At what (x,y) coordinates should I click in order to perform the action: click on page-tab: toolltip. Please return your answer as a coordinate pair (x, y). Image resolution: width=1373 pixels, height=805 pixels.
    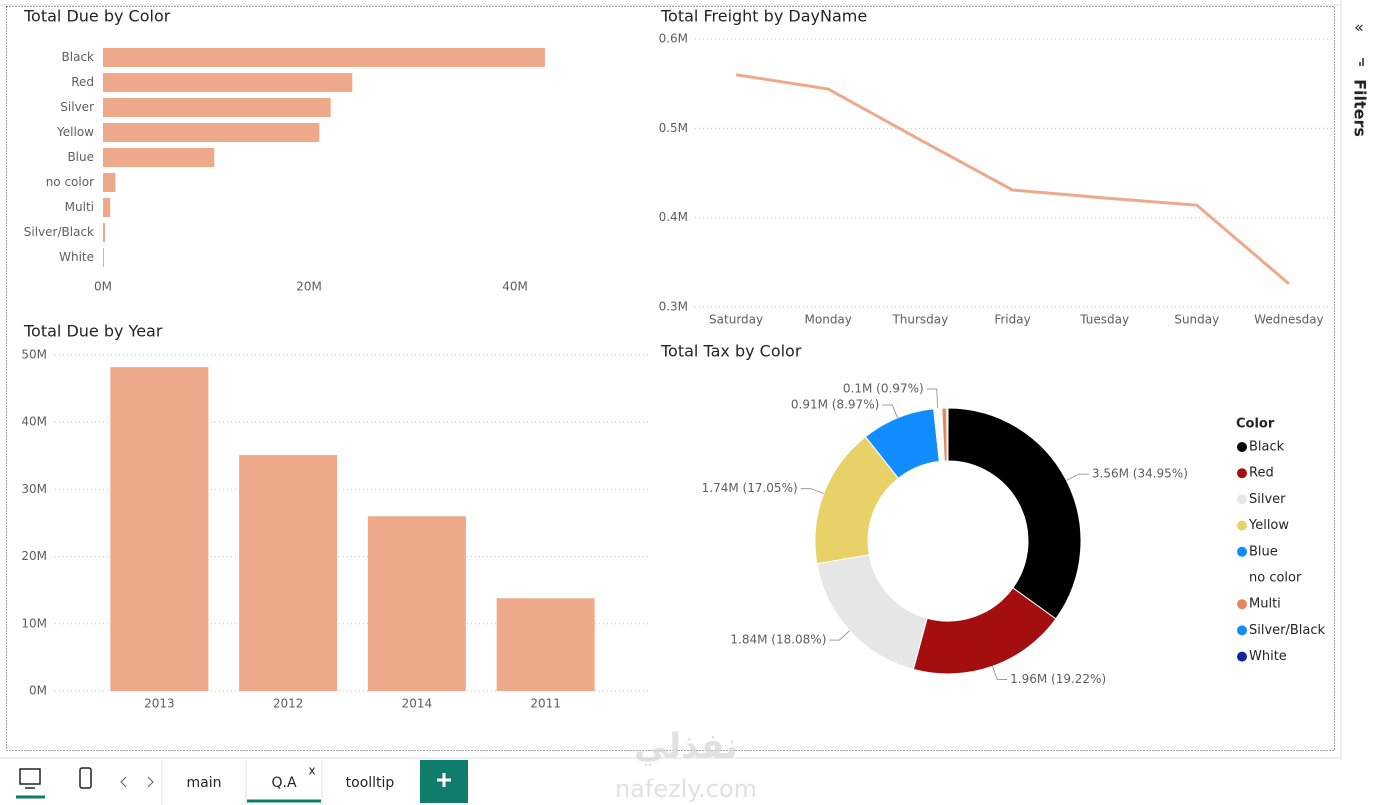
    Looking at the image, I should click on (370, 783).